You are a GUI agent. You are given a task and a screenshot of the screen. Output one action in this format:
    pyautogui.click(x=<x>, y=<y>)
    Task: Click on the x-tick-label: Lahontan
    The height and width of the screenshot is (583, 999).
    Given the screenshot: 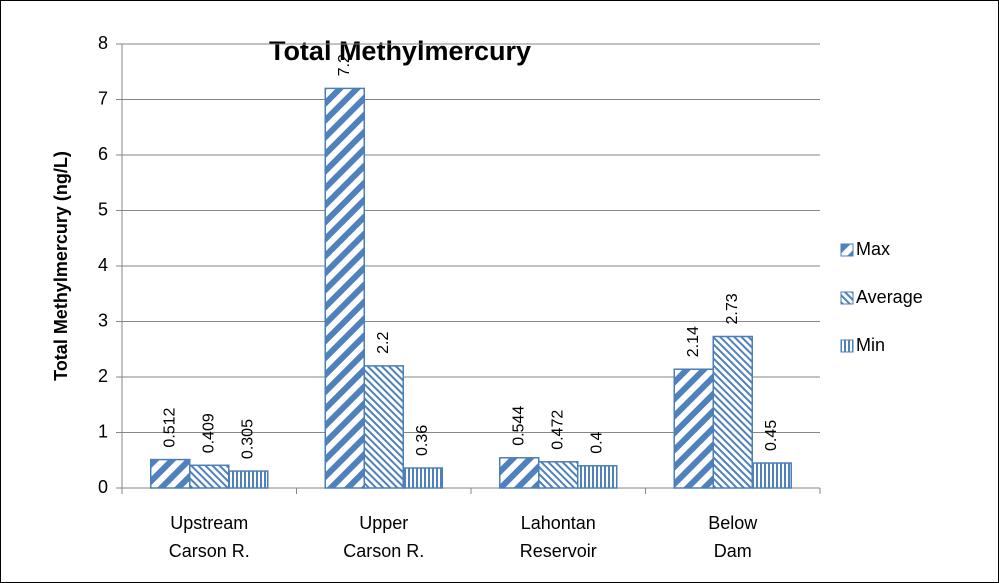 What is the action you would take?
    pyautogui.click(x=558, y=523)
    